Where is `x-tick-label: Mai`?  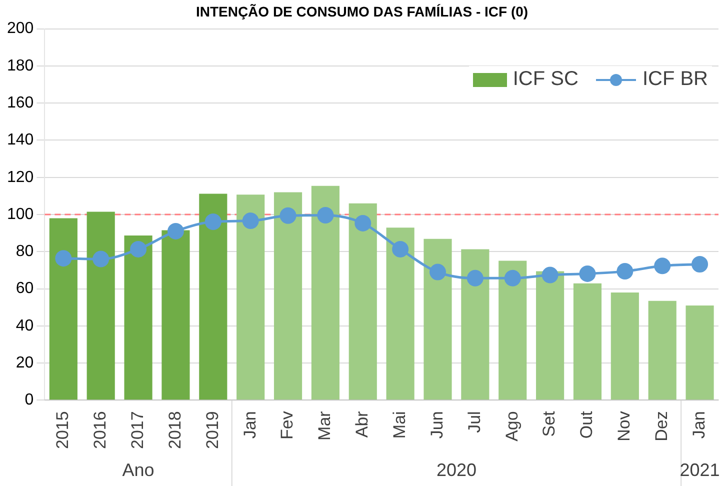
x-tick-label: Mai is located at coordinates (399, 425).